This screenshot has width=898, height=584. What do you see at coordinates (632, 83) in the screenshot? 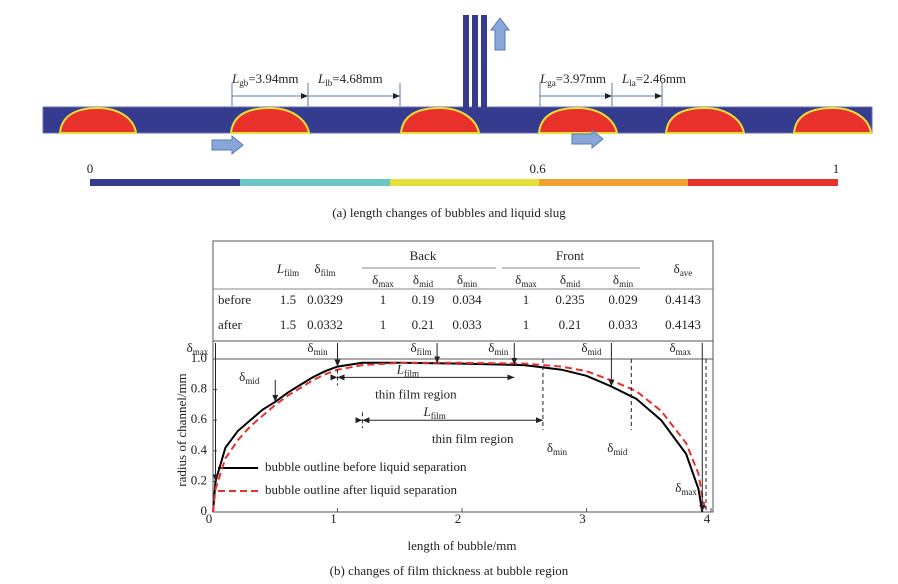
I see `subscript: la` at bounding box center [632, 83].